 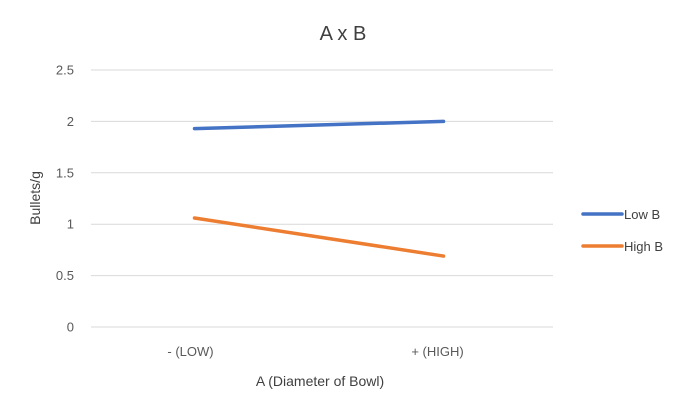 I want to click on x-tick-labels: - (LOW) + (HIGH), so click(x=315, y=351).